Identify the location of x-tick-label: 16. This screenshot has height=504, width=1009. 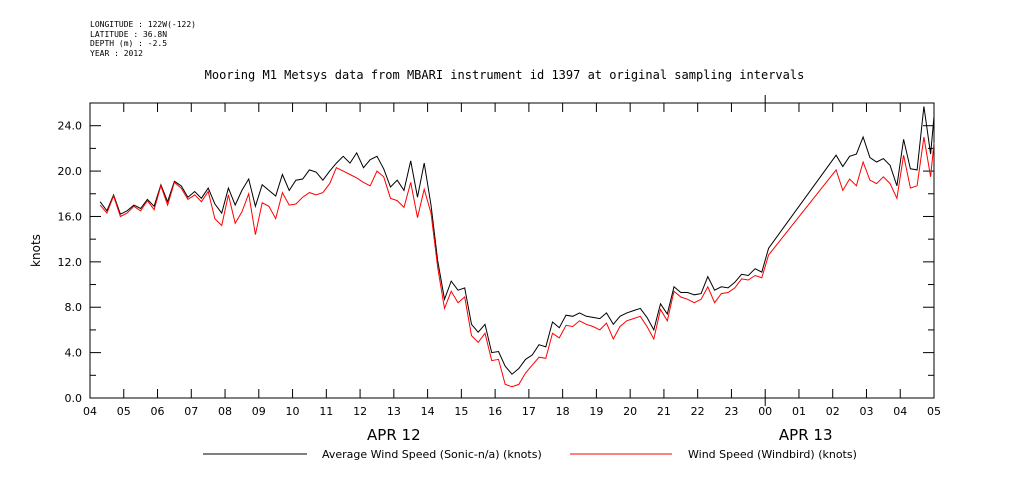
(495, 411).